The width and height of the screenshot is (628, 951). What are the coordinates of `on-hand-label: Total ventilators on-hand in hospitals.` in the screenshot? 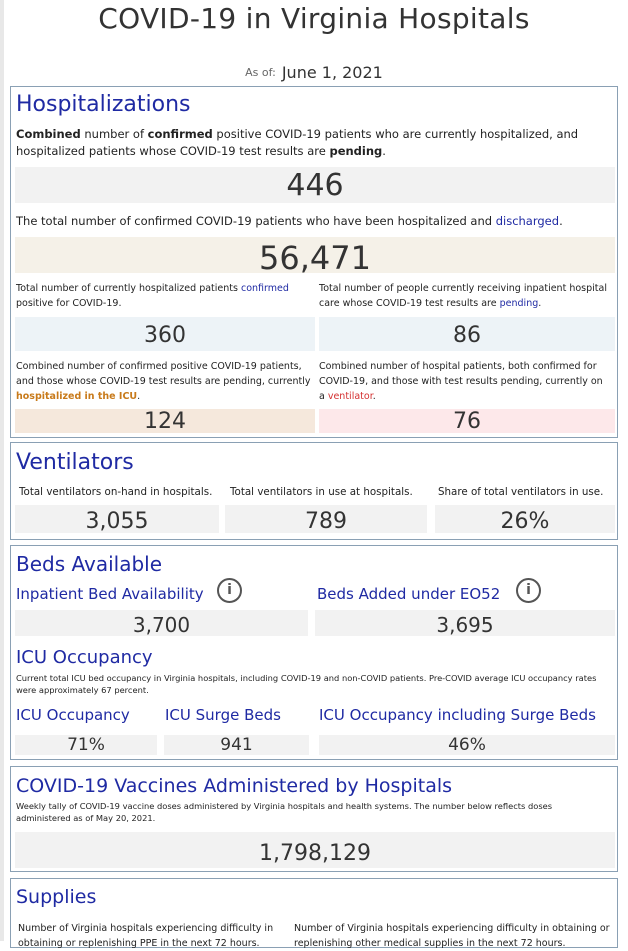 It's located at (116, 492).